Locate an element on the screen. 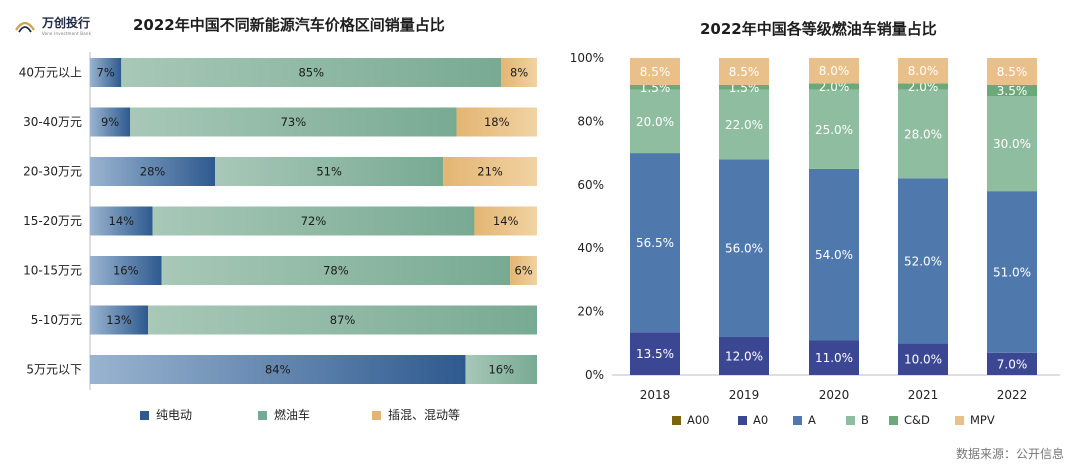 Image resolution: width=1080 pixels, height=472 pixels. data-label: 10.0% is located at coordinates (923, 360).